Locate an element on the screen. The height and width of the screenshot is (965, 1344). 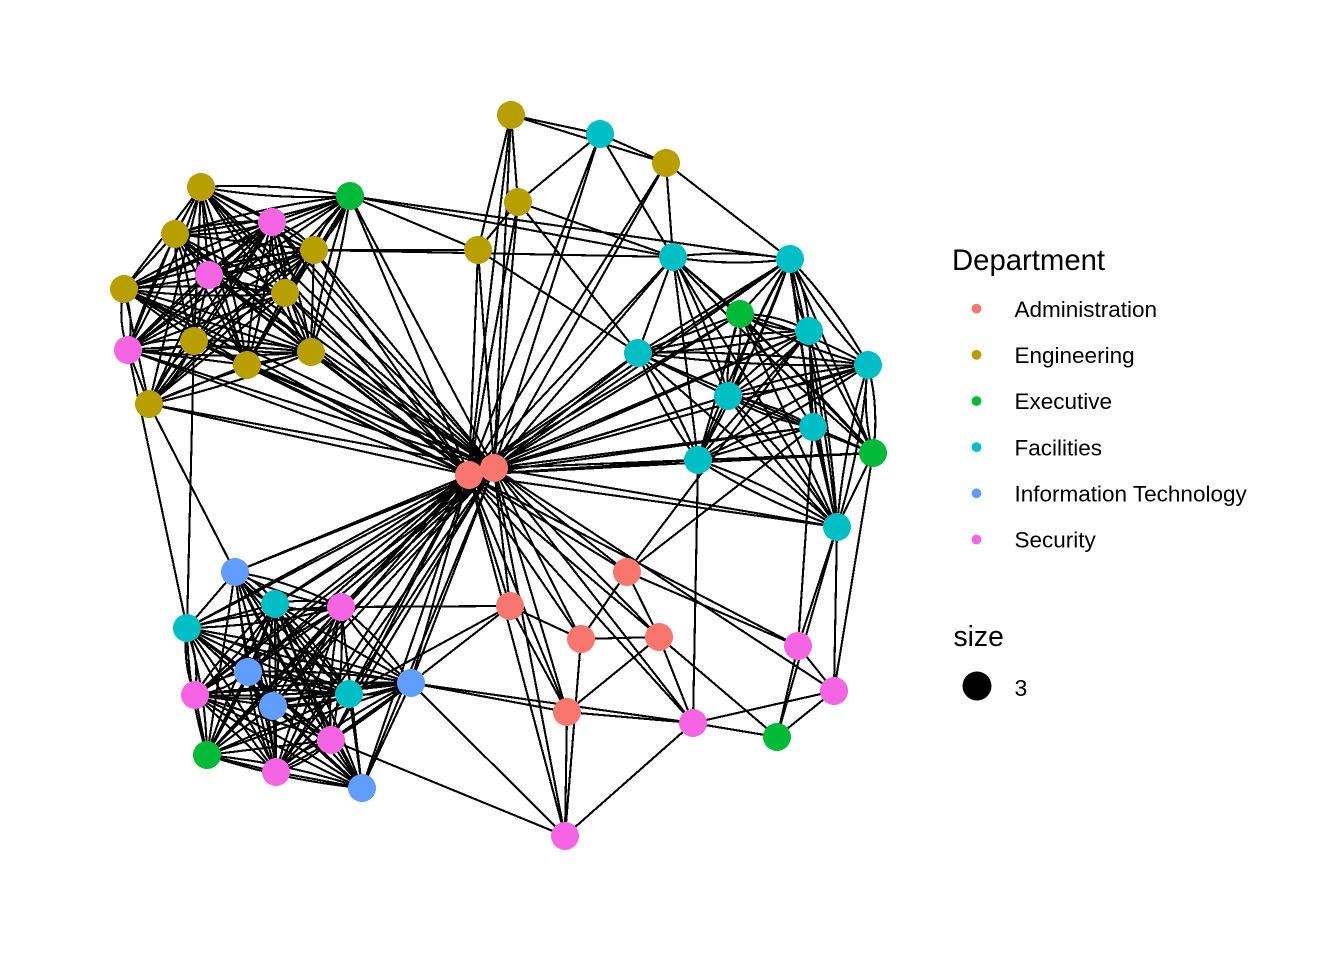
svg-text: Executive is located at coordinates (1064, 401).